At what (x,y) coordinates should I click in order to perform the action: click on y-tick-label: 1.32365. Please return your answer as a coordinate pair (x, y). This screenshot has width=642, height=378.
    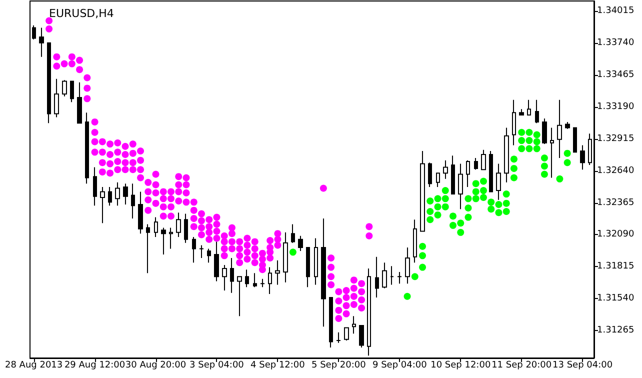
    Looking at the image, I should click on (615, 203).